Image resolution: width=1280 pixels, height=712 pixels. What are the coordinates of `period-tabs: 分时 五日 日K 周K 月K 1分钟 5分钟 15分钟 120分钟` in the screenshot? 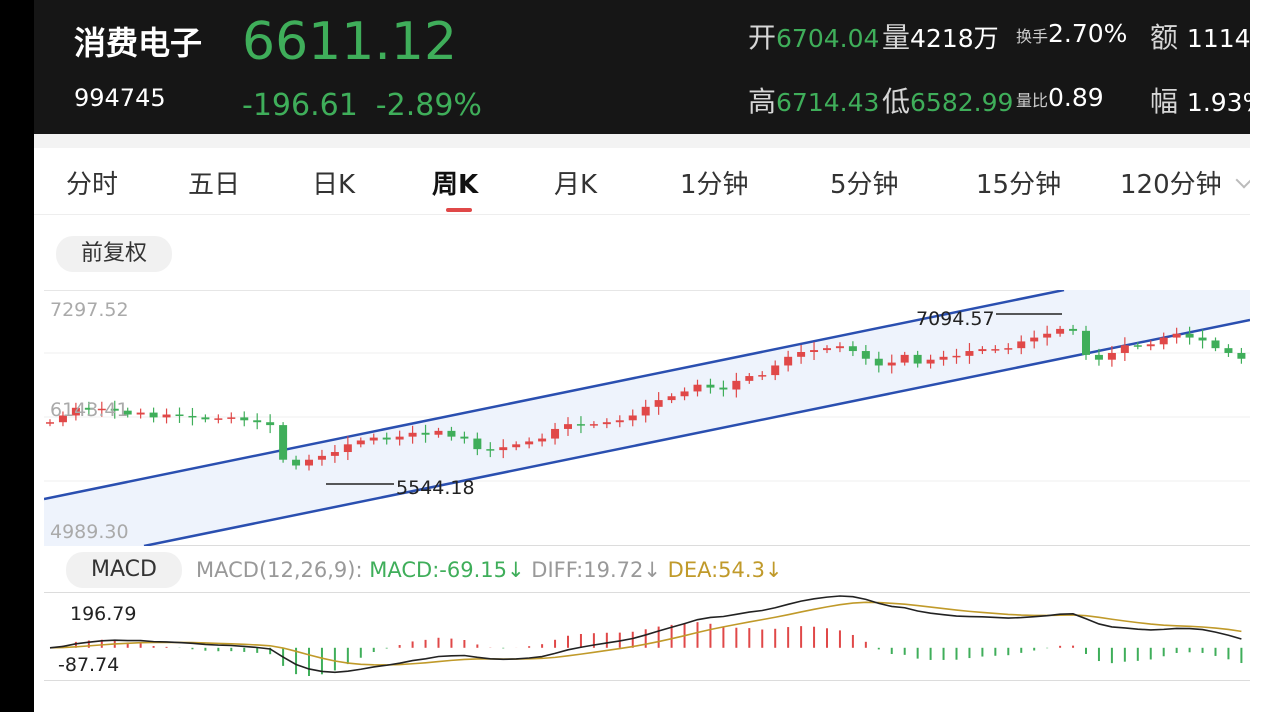 It's located at (643, 181).